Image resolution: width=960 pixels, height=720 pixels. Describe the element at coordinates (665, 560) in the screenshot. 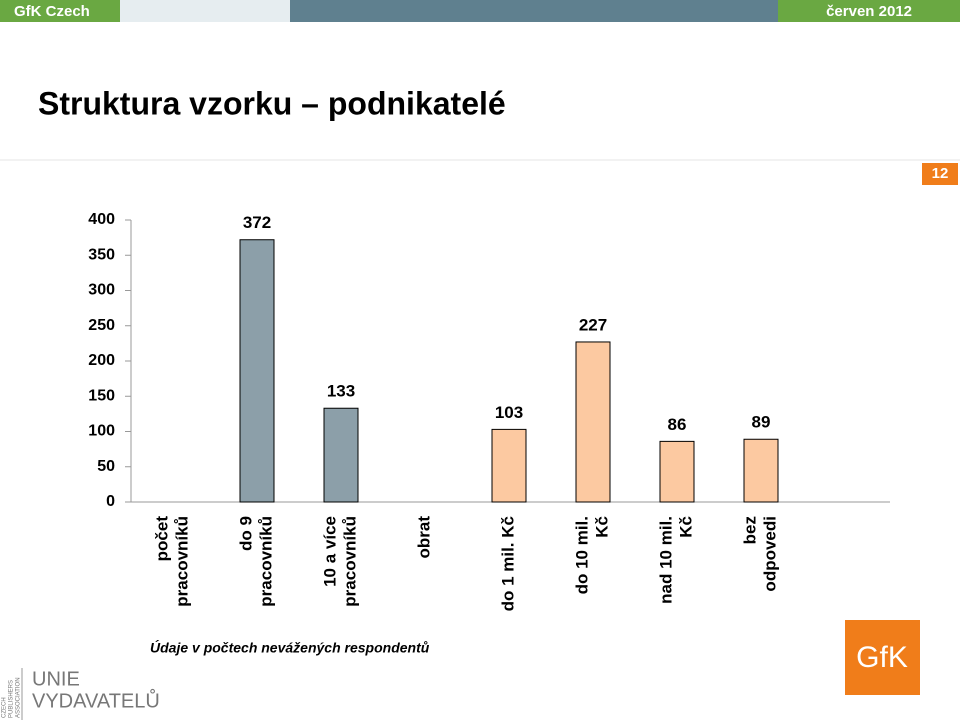

I see `x-tick-label-line: nad 10 mil.` at that location.